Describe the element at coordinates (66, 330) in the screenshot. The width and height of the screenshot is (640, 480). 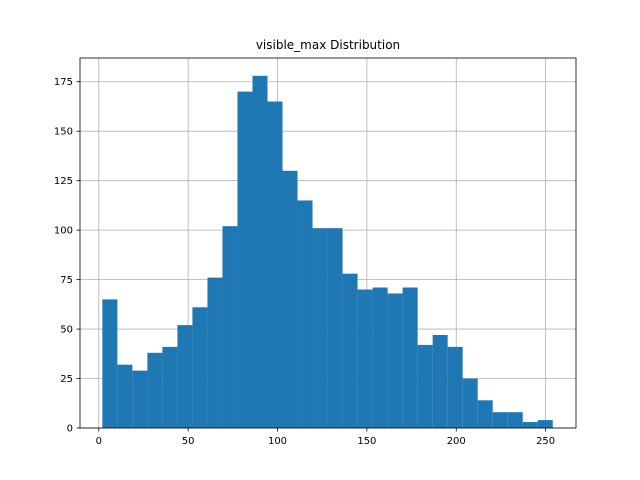
I see `y-tick-label: 50` at that location.